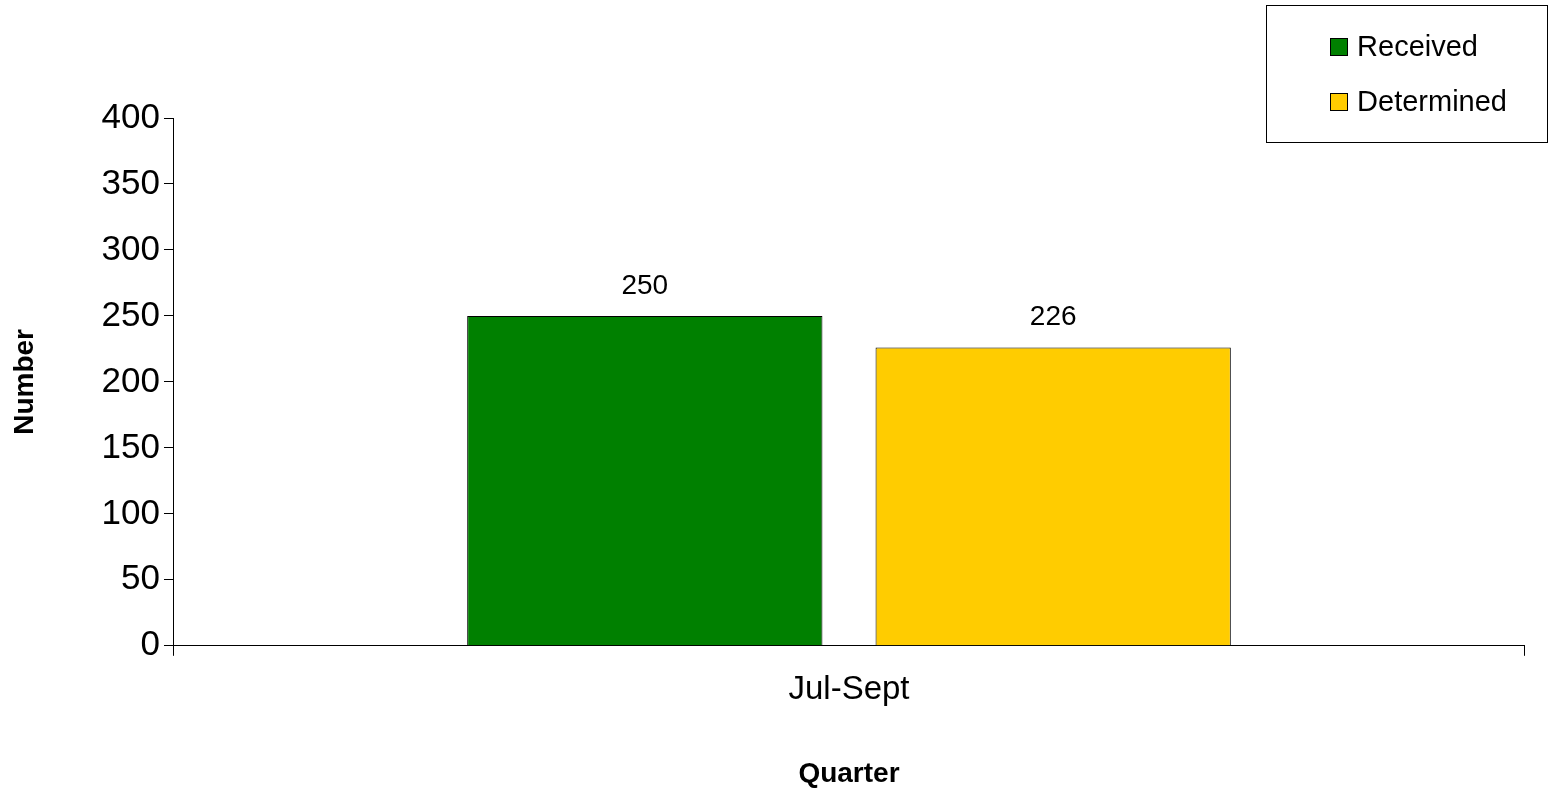 The height and width of the screenshot is (795, 1548). Describe the element at coordinates (645, 284) in the screenshot. I see `data-label: 250` at that location.